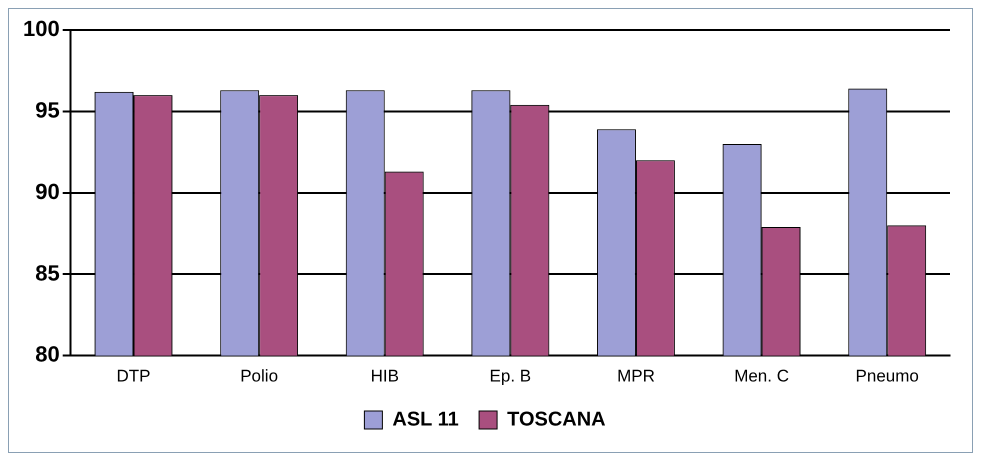 This screenshot has height=461, width=981. Describe the element at coordinates (384, 376) in the screenshot. I see `x-tick-label: HIB` at that location.